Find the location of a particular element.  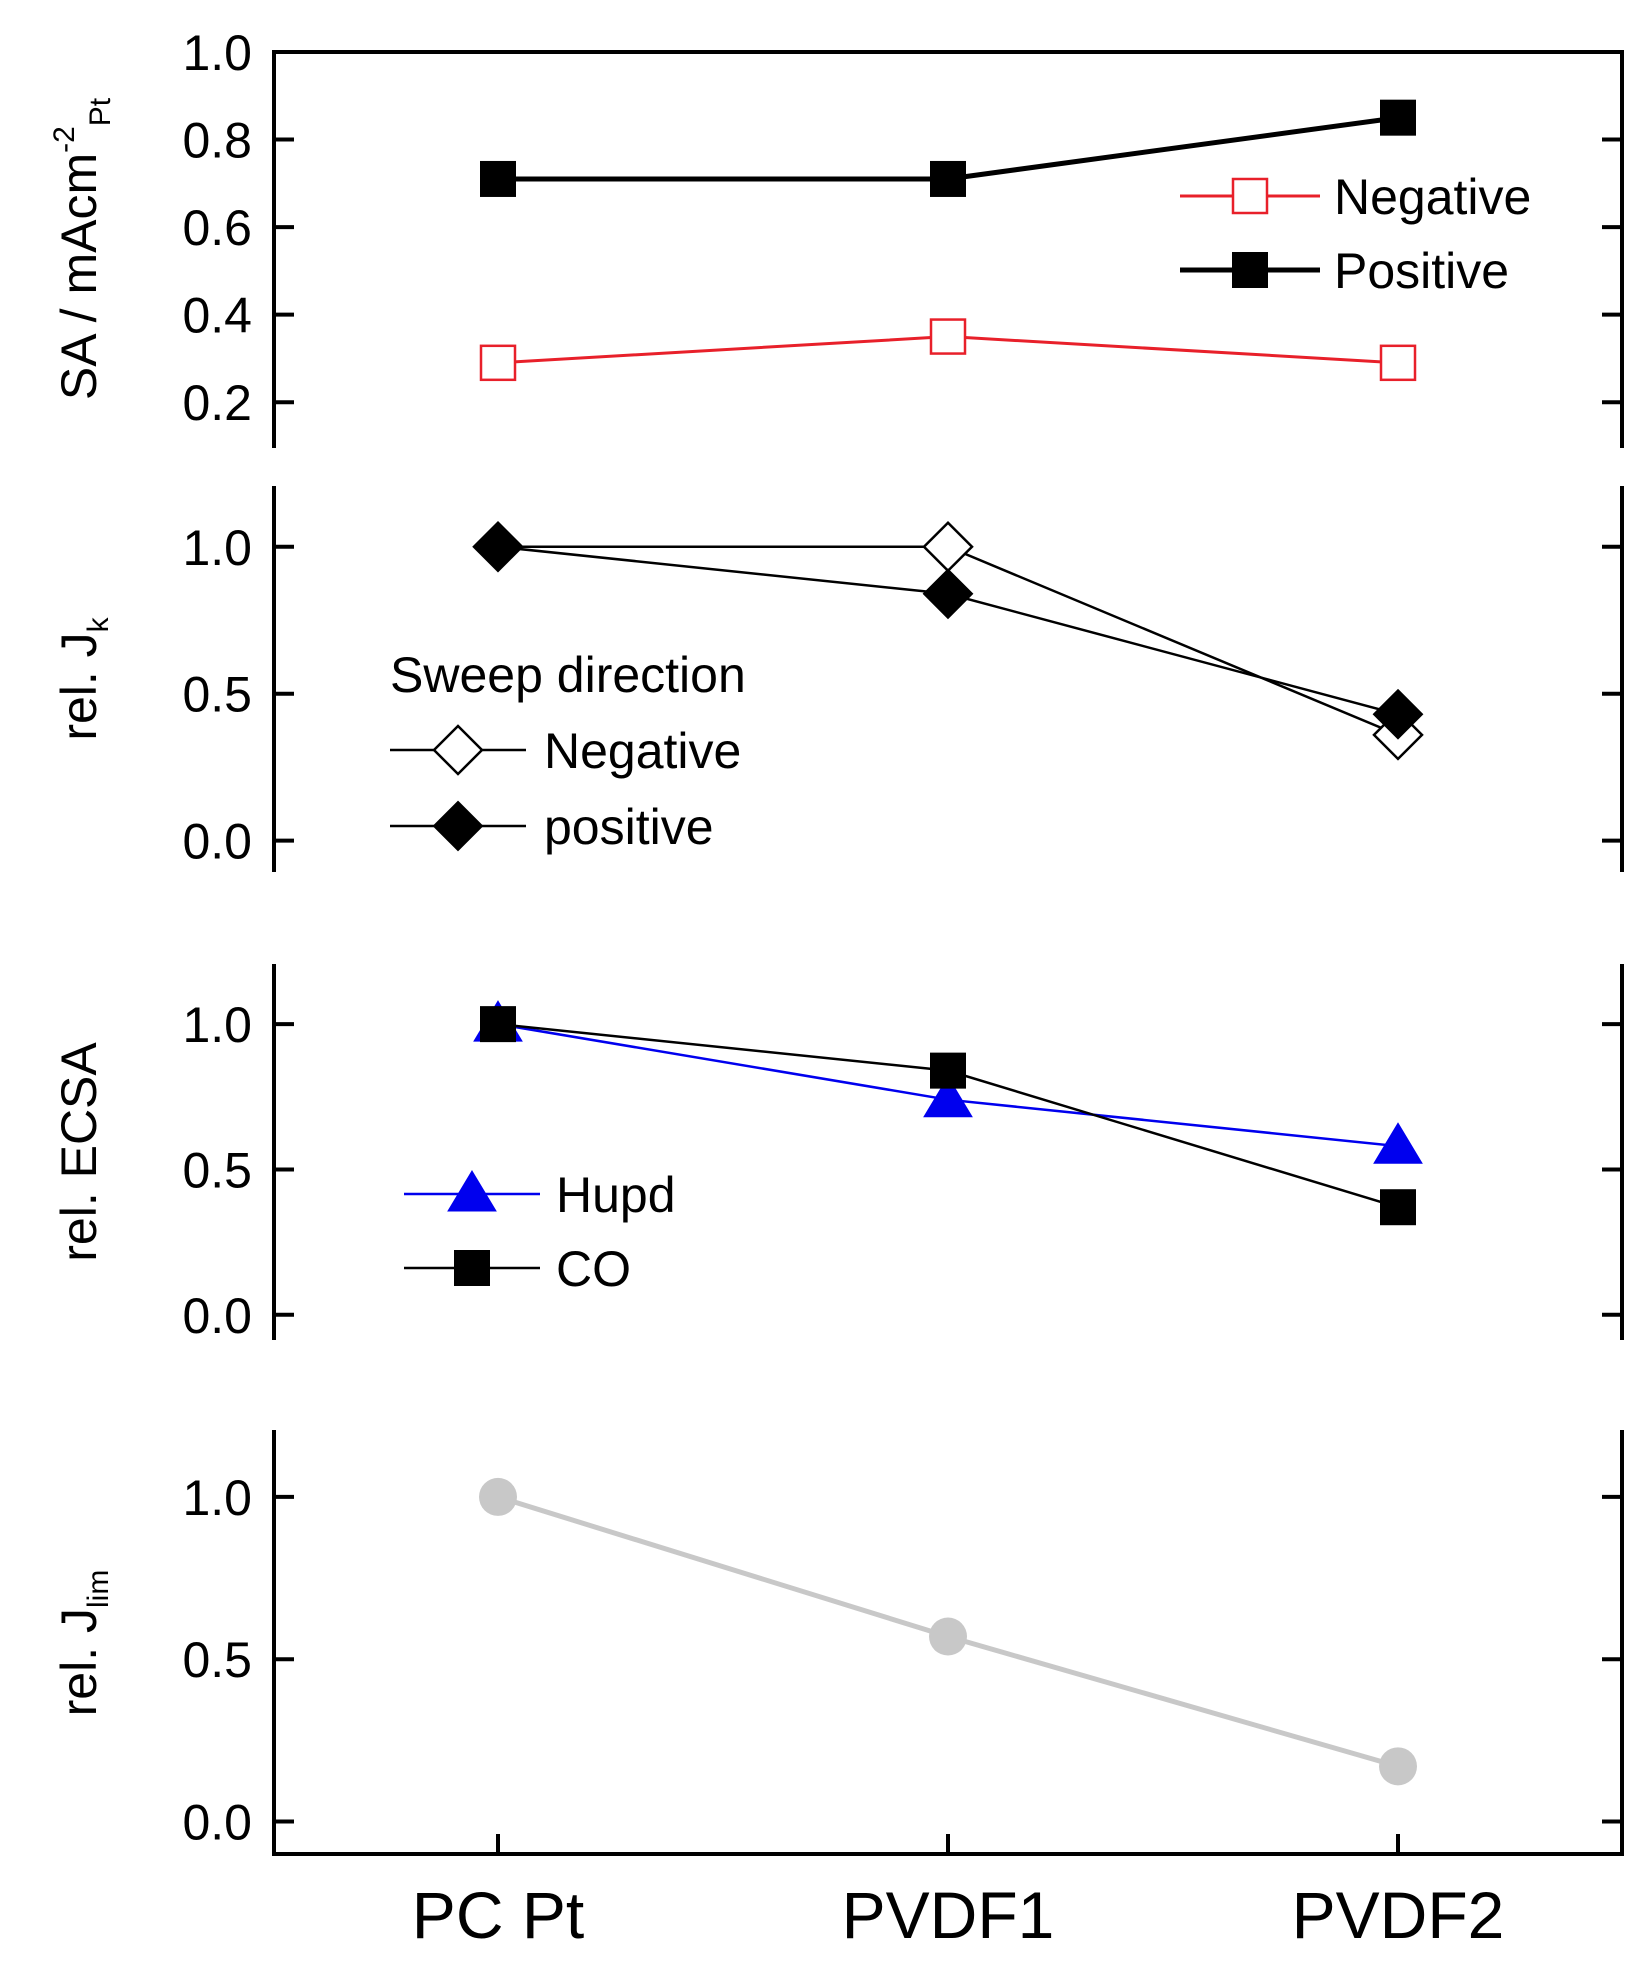

legend-title: Sweep direction is located at coordinates (568, 675).